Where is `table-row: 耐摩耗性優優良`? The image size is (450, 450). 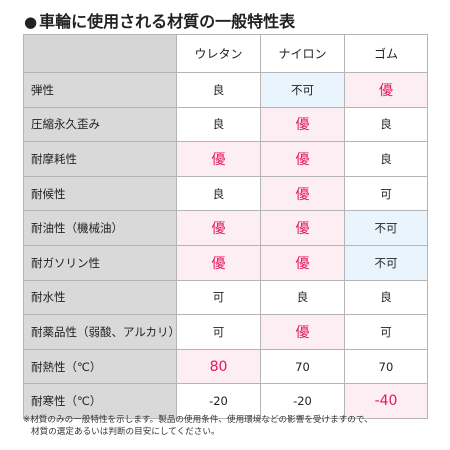
table-row: 耐摩耗性優優良 is located at coordinates (225, 159).